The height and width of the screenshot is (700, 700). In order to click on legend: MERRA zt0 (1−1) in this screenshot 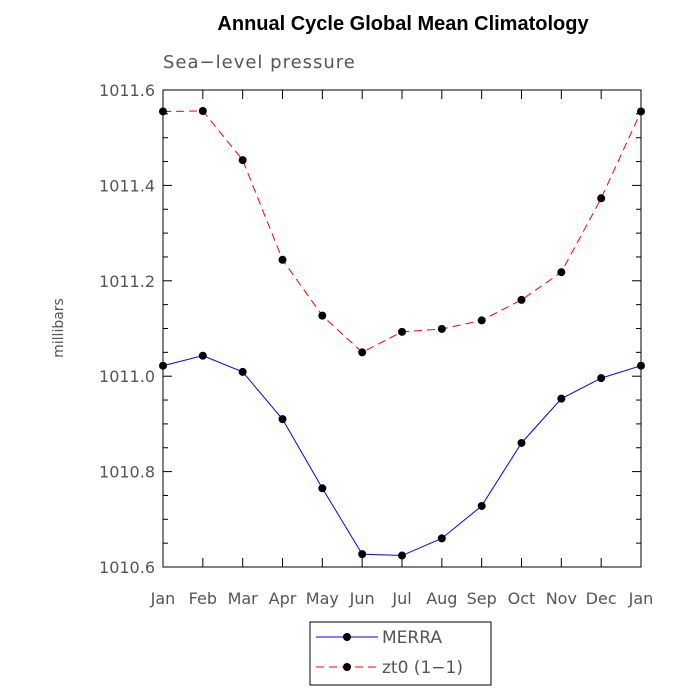, I will do `click(400, 653)`.